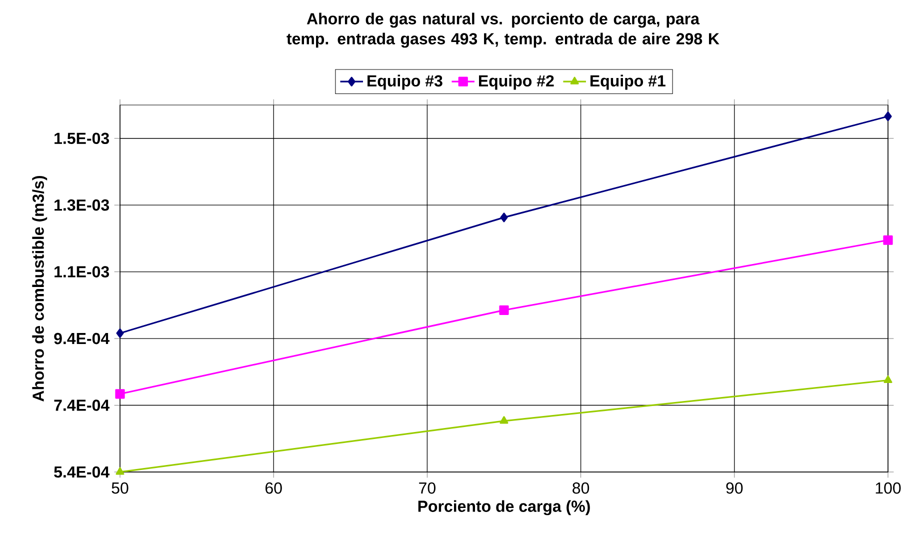 The width and height of the screenshot is (907, 546). Describe the element at coordinates (503, 30) in the screenshot. I see `chart-title: Ahorro de gas natural vs. porciento de carga, para temp. entrada gases 493 K, temp. entrada de aire 298 K` at that location.